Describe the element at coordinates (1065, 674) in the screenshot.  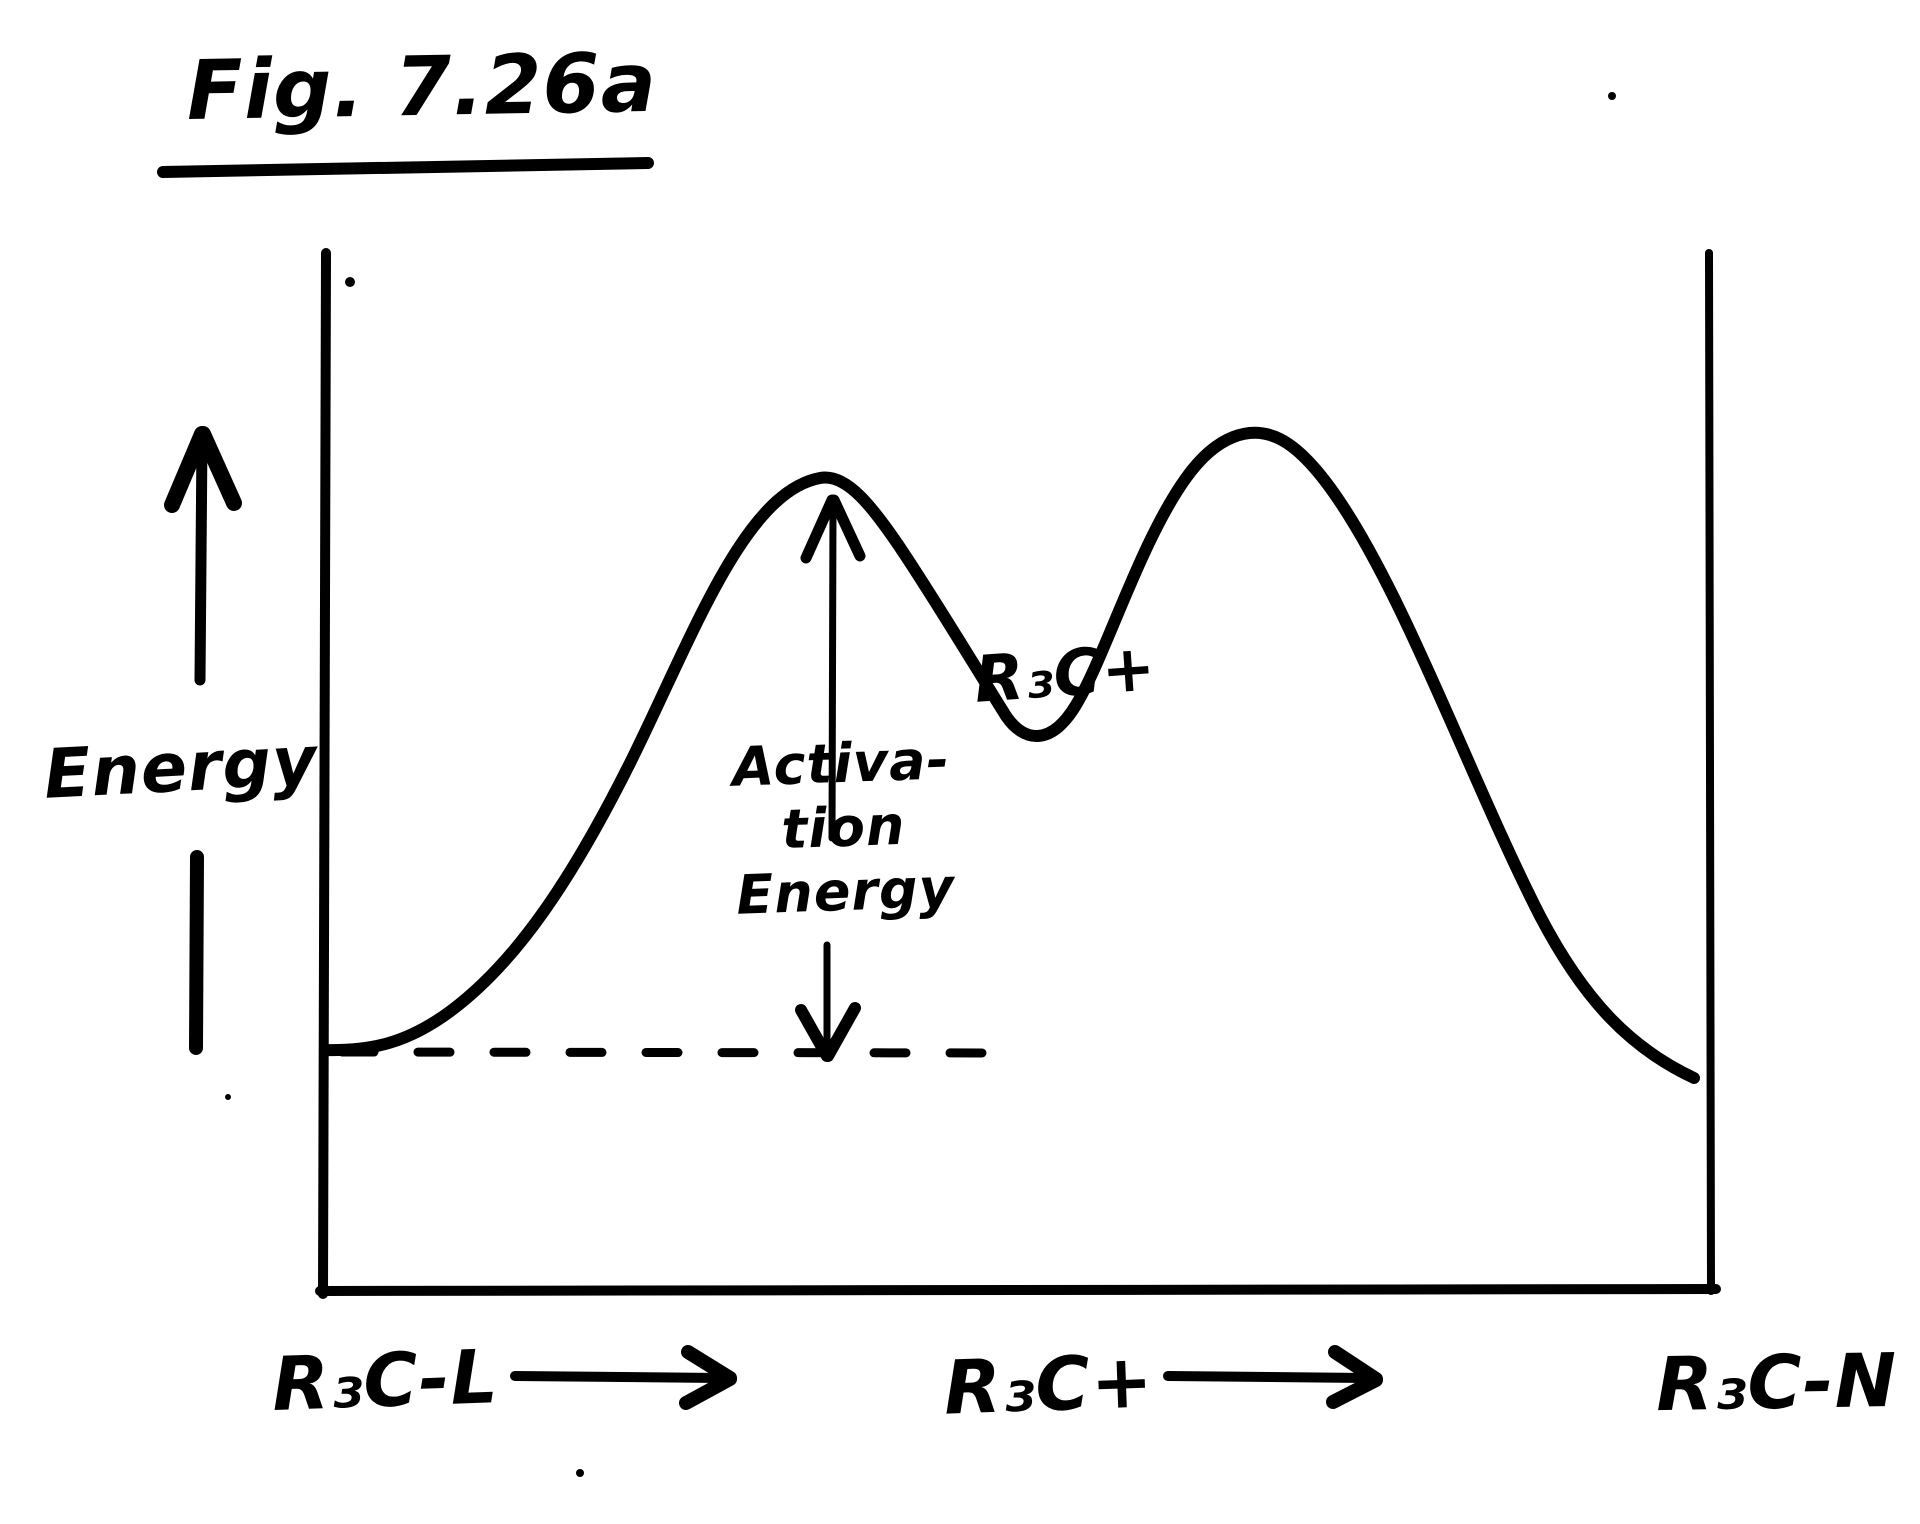
I see `intermediate-cation-label: R₃C+` at that location.